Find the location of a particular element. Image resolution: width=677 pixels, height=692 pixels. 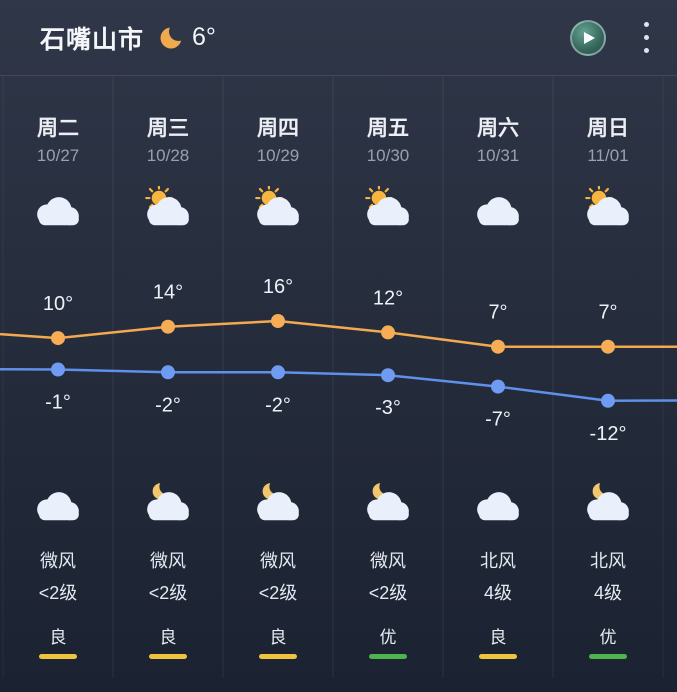

date-label: 11/01 is located at coordinates (608, 155).